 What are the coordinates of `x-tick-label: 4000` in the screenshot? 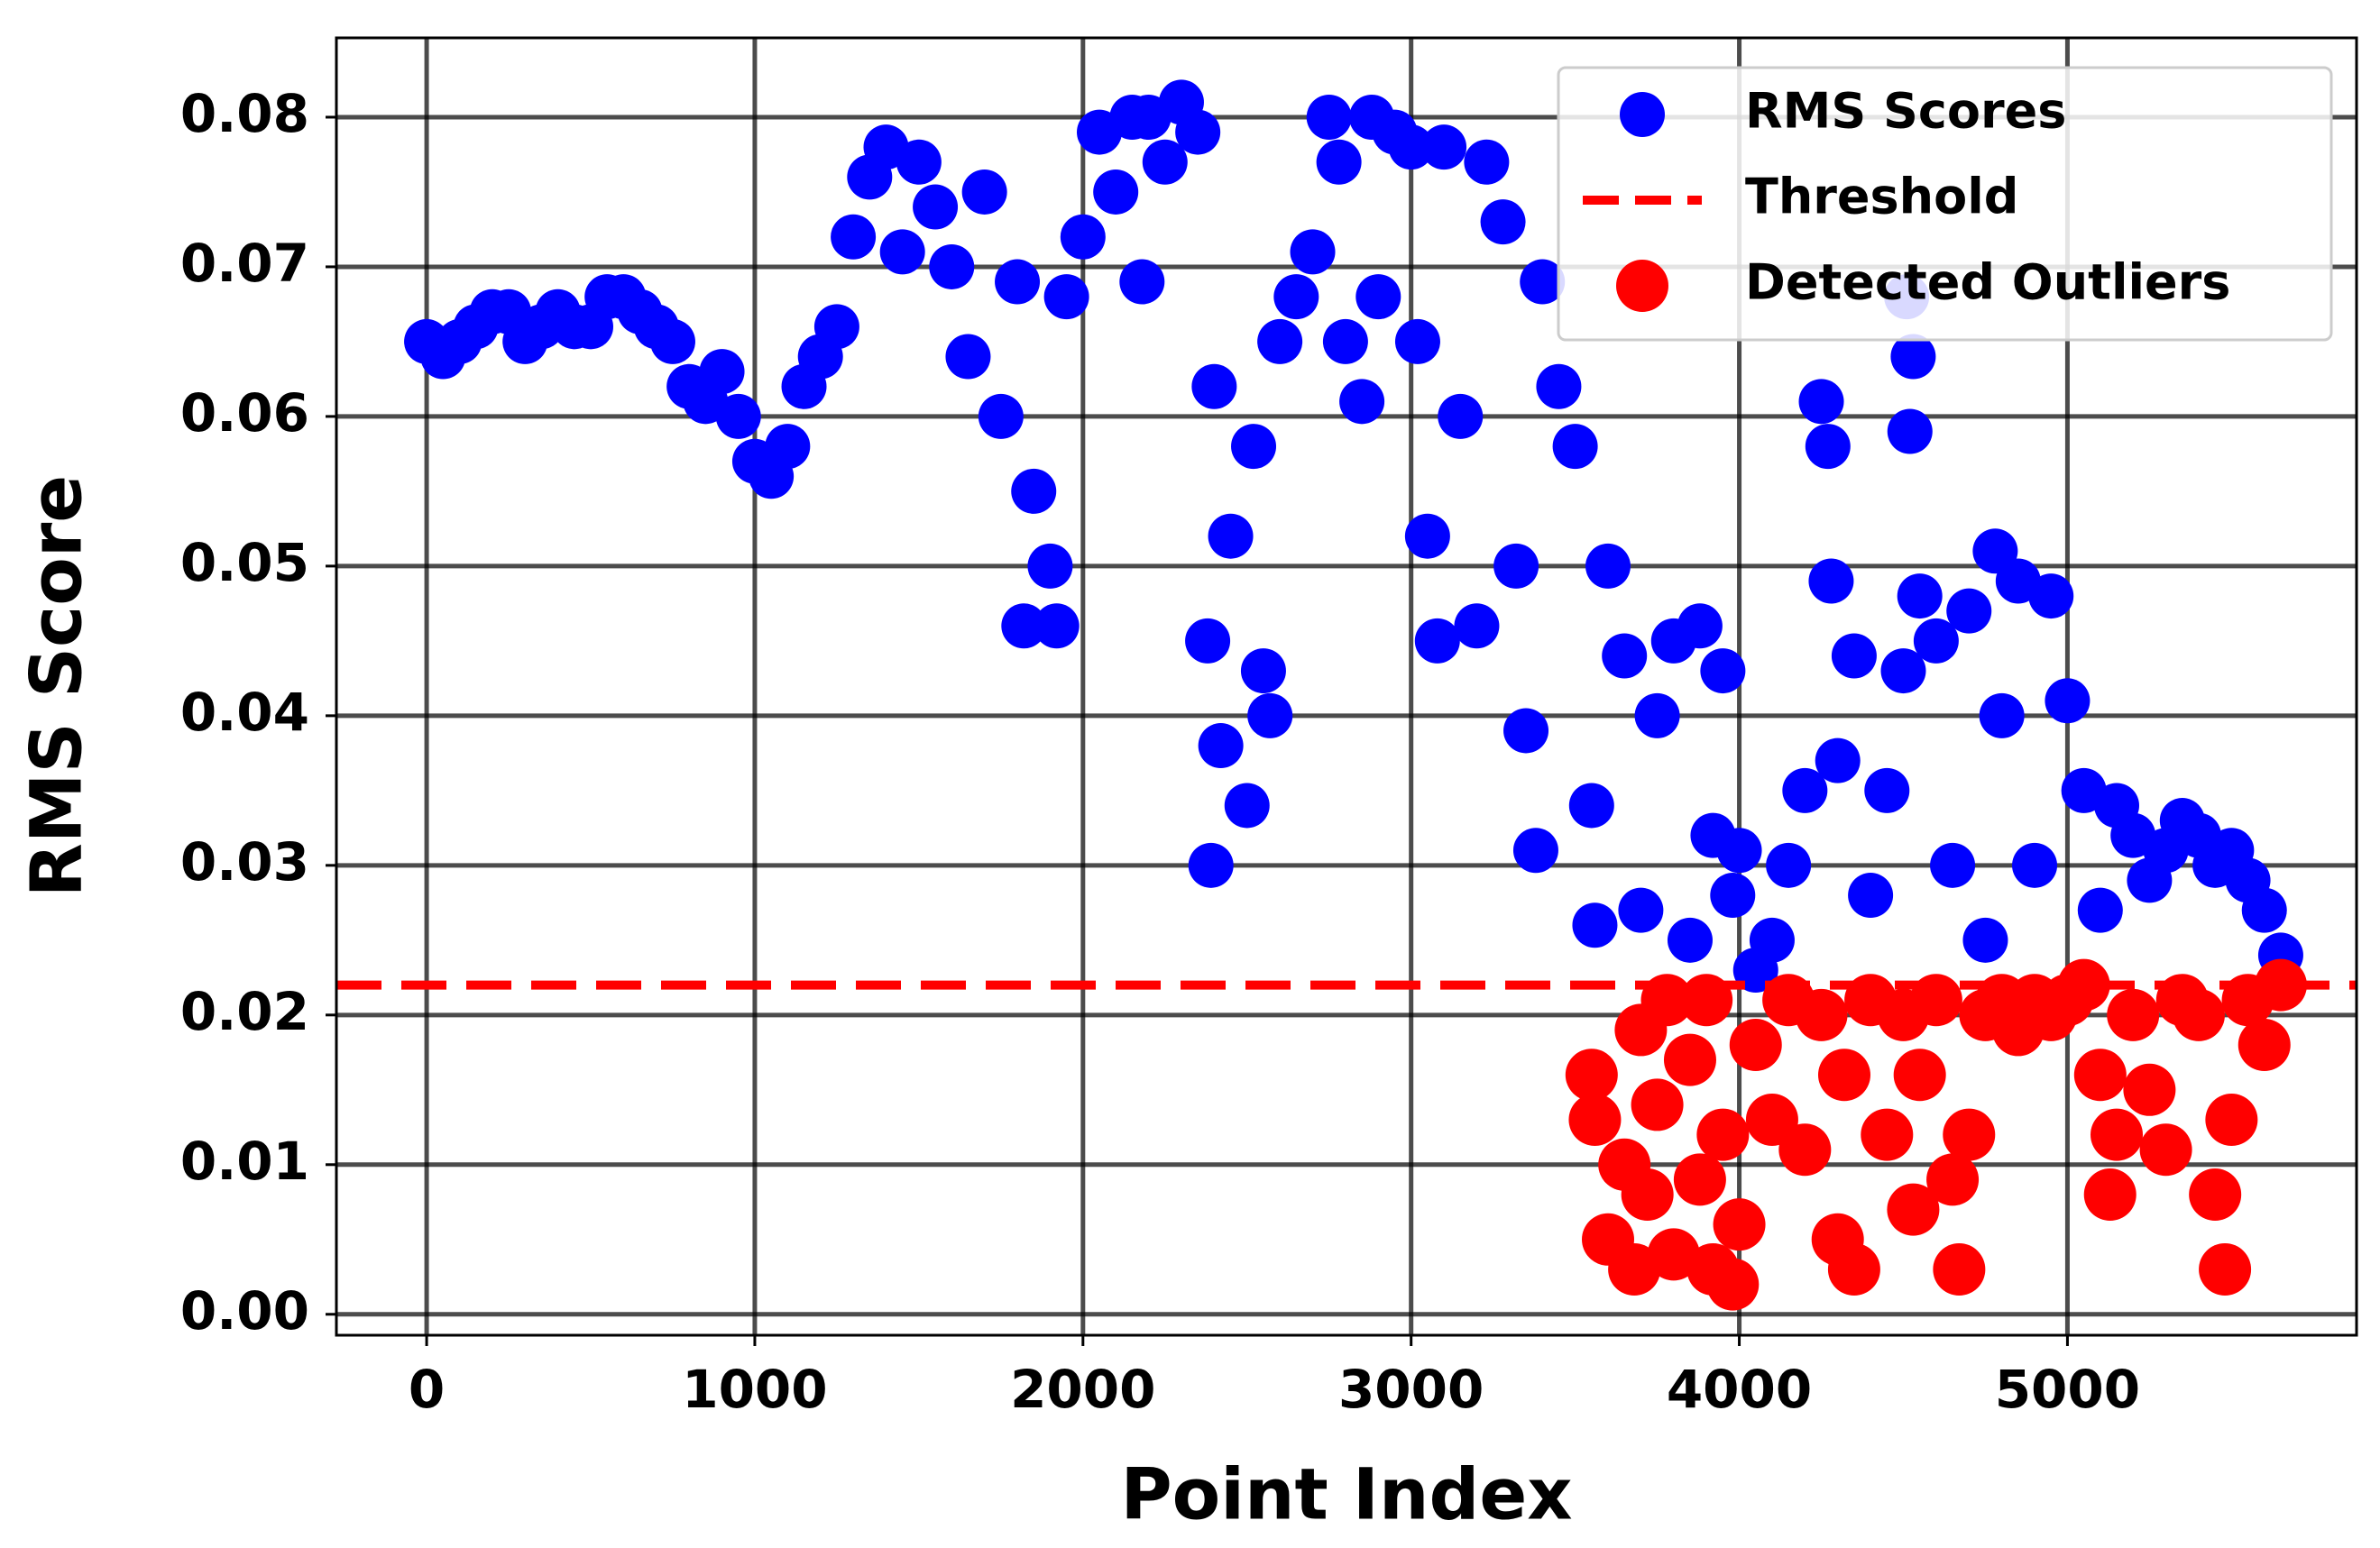 It's located at (1739, 1389).